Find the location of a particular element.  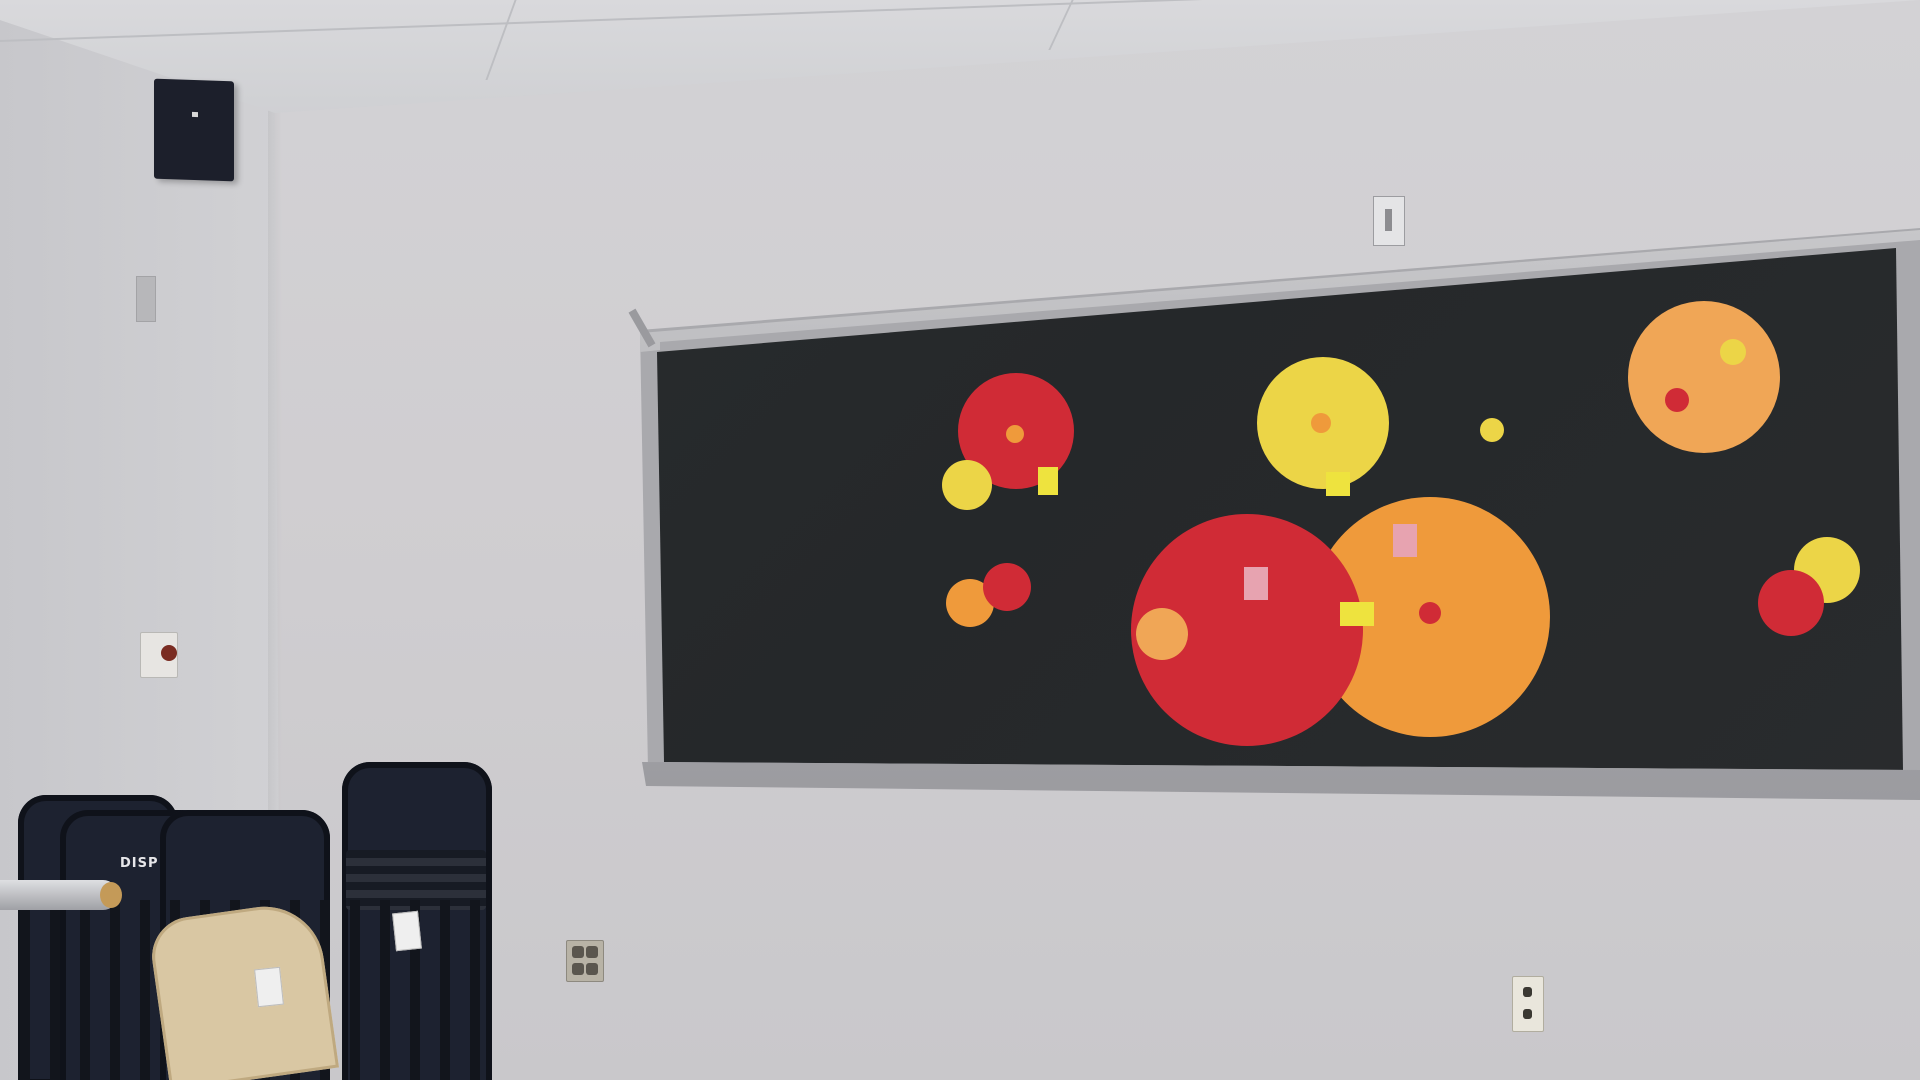

wall-outlet is located at coordinates (1528, 1004).